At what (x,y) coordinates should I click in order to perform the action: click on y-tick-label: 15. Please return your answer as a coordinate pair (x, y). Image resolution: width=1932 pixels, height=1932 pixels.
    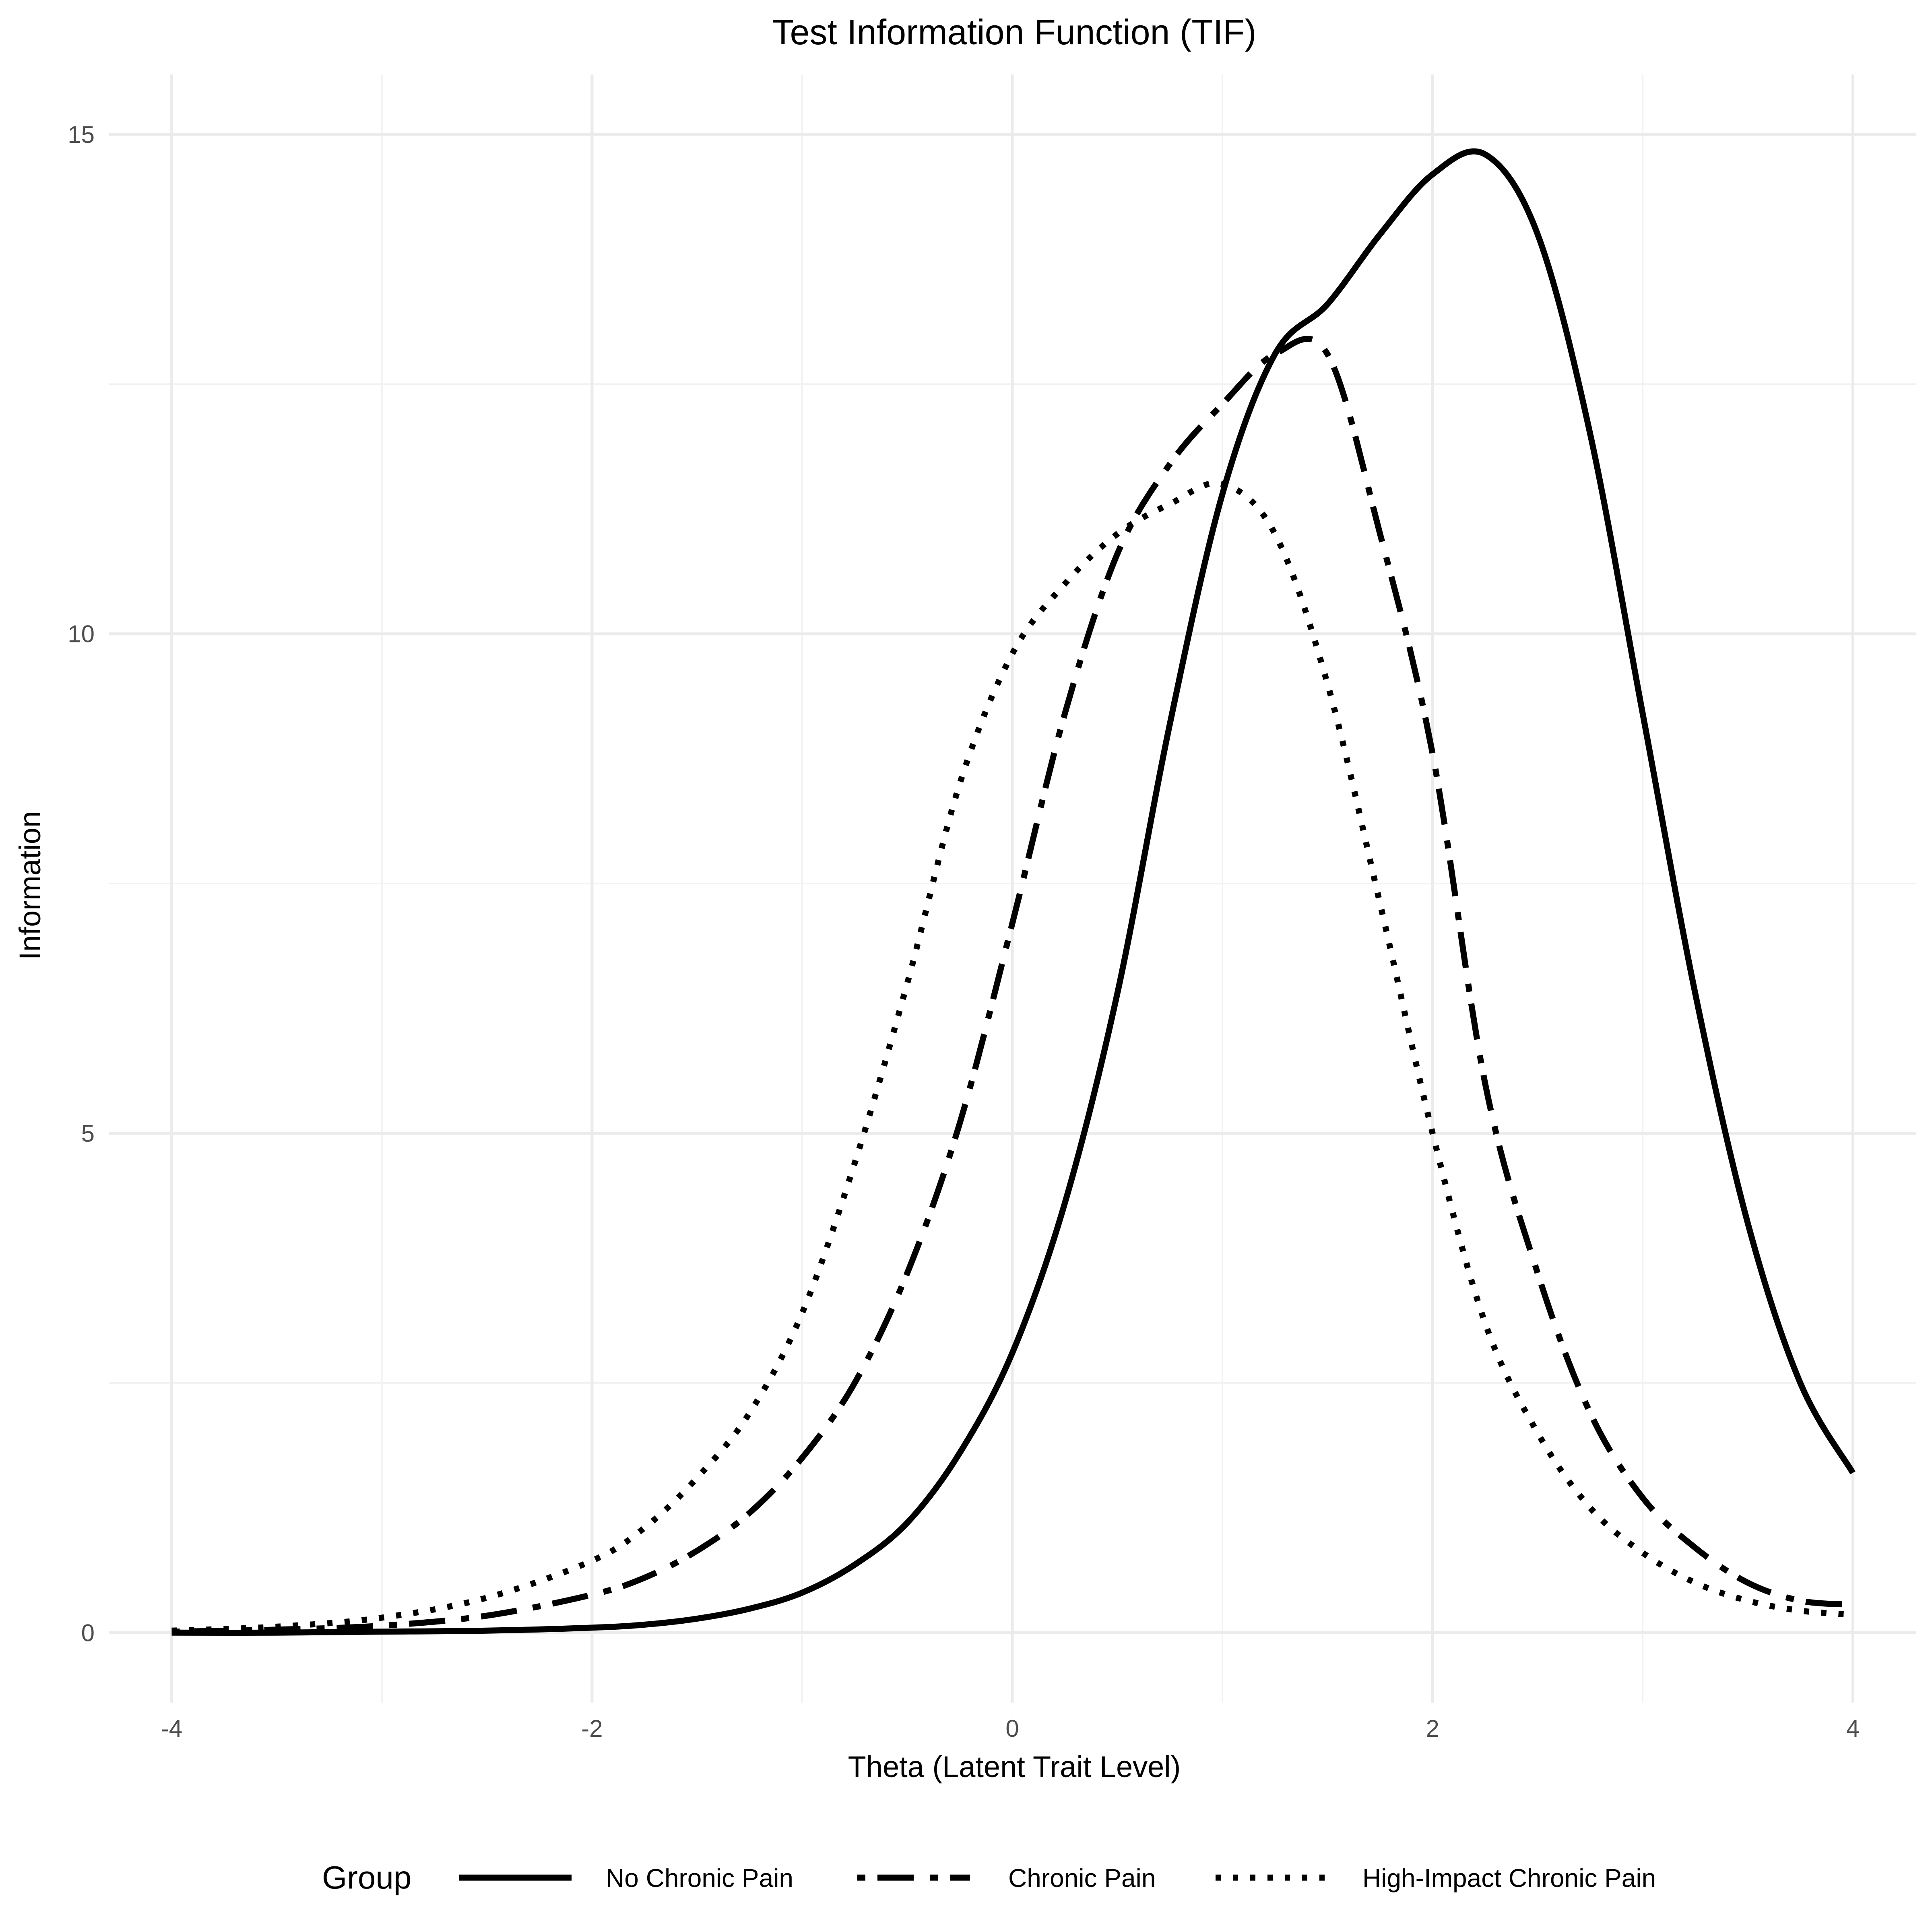
    Looking at the image, I should click on (81, 134).